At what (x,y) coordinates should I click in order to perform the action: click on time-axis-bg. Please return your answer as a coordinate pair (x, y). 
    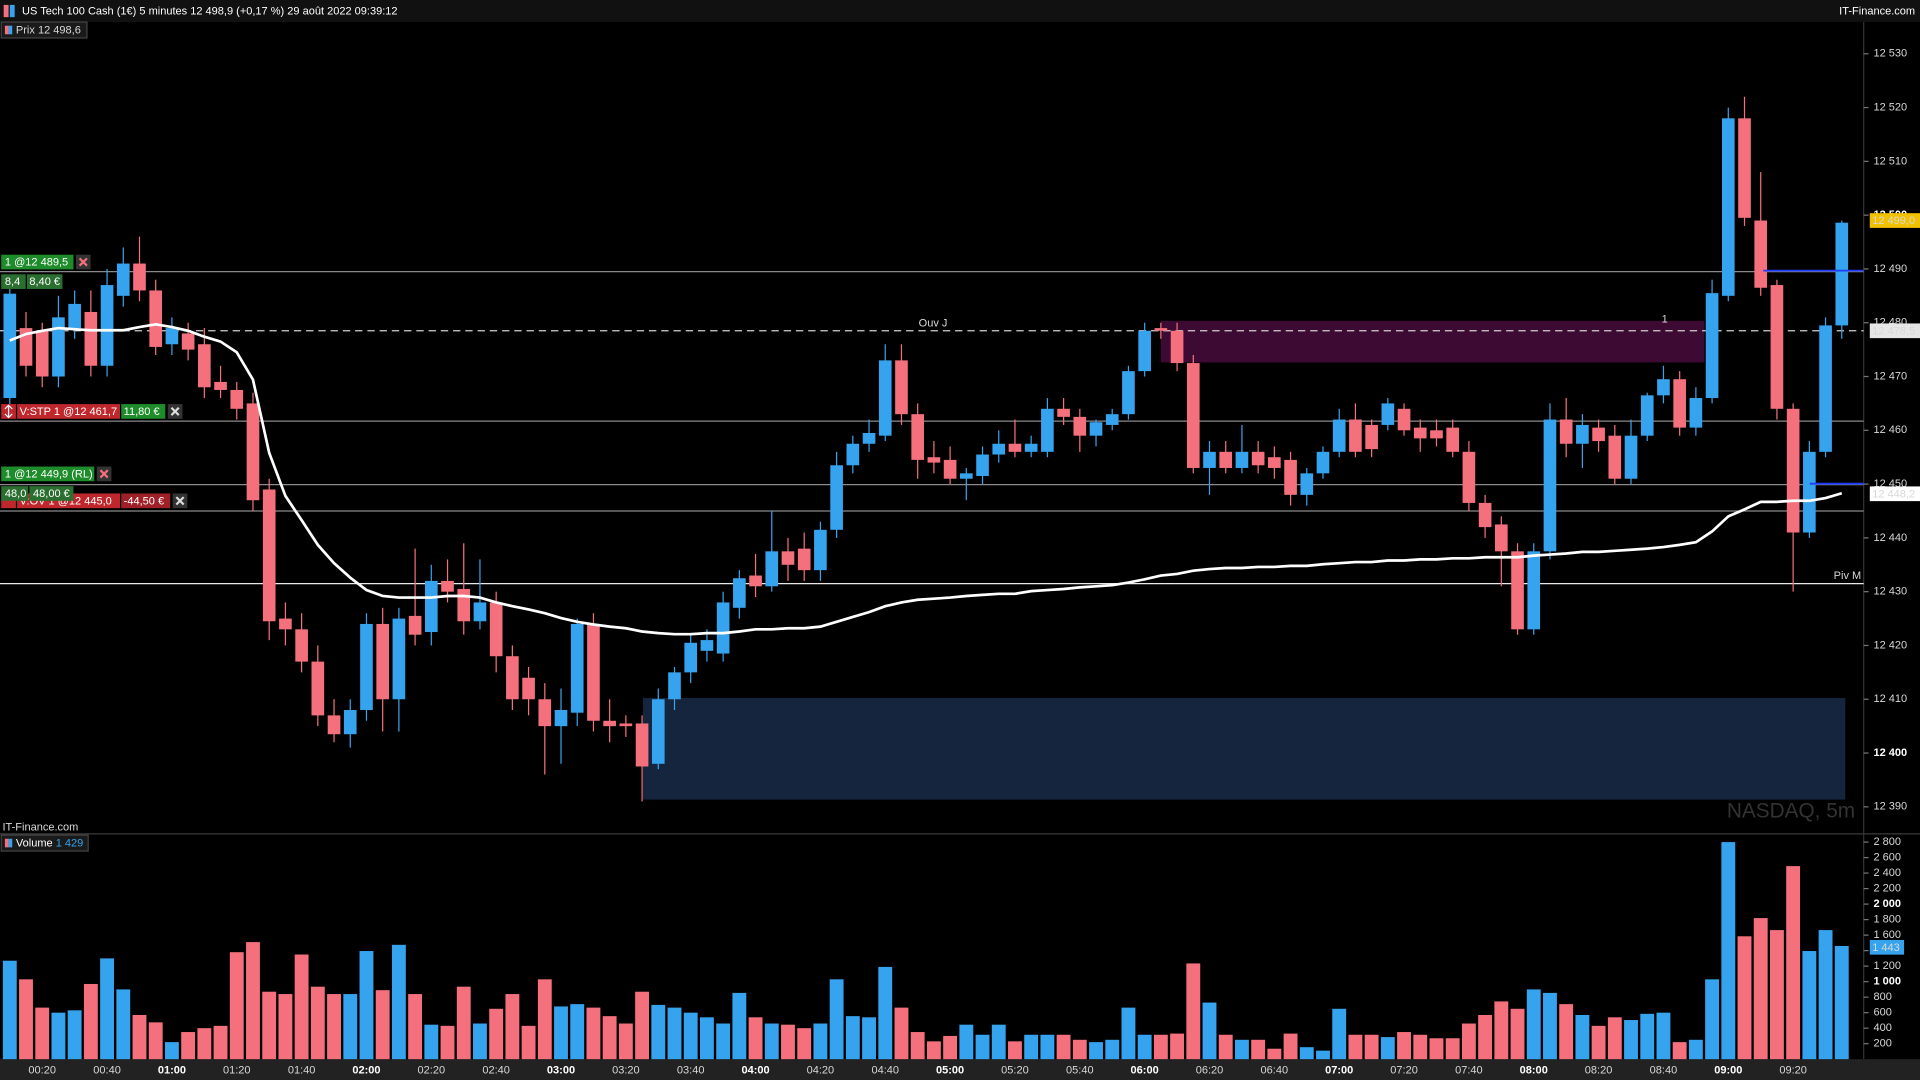
    Looking at the image, I should click on (960, 1069).